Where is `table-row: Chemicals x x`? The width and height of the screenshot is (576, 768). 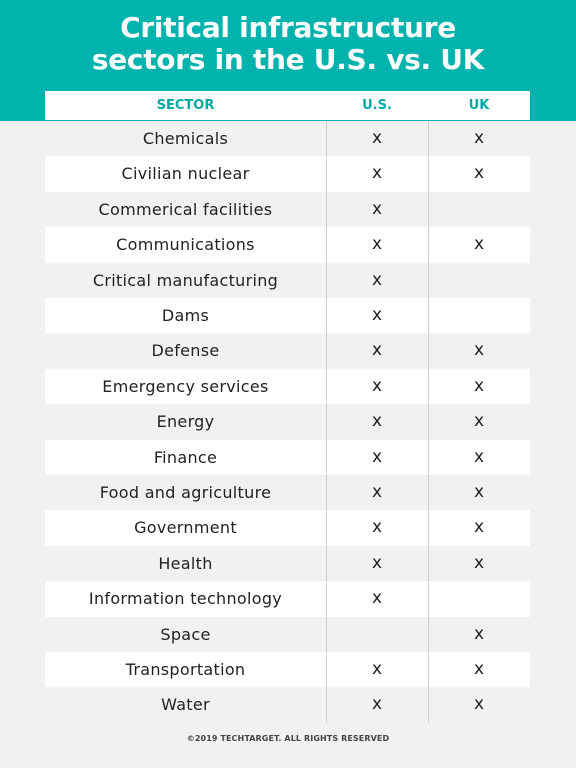 table-row: Chemicals x x is located at coordinates (287, 139).